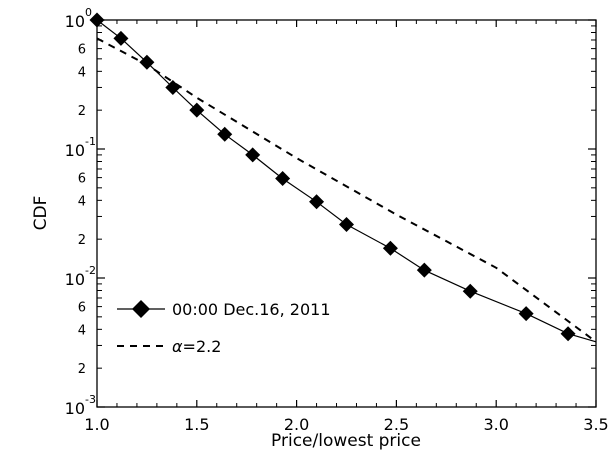 The image size is (613, 453). What do you see at coordinates (224, 328) in the screenshot?
I see `legend: 00:00 Dec.16, 2011 α=2.2` at bounding box center [224, 328].